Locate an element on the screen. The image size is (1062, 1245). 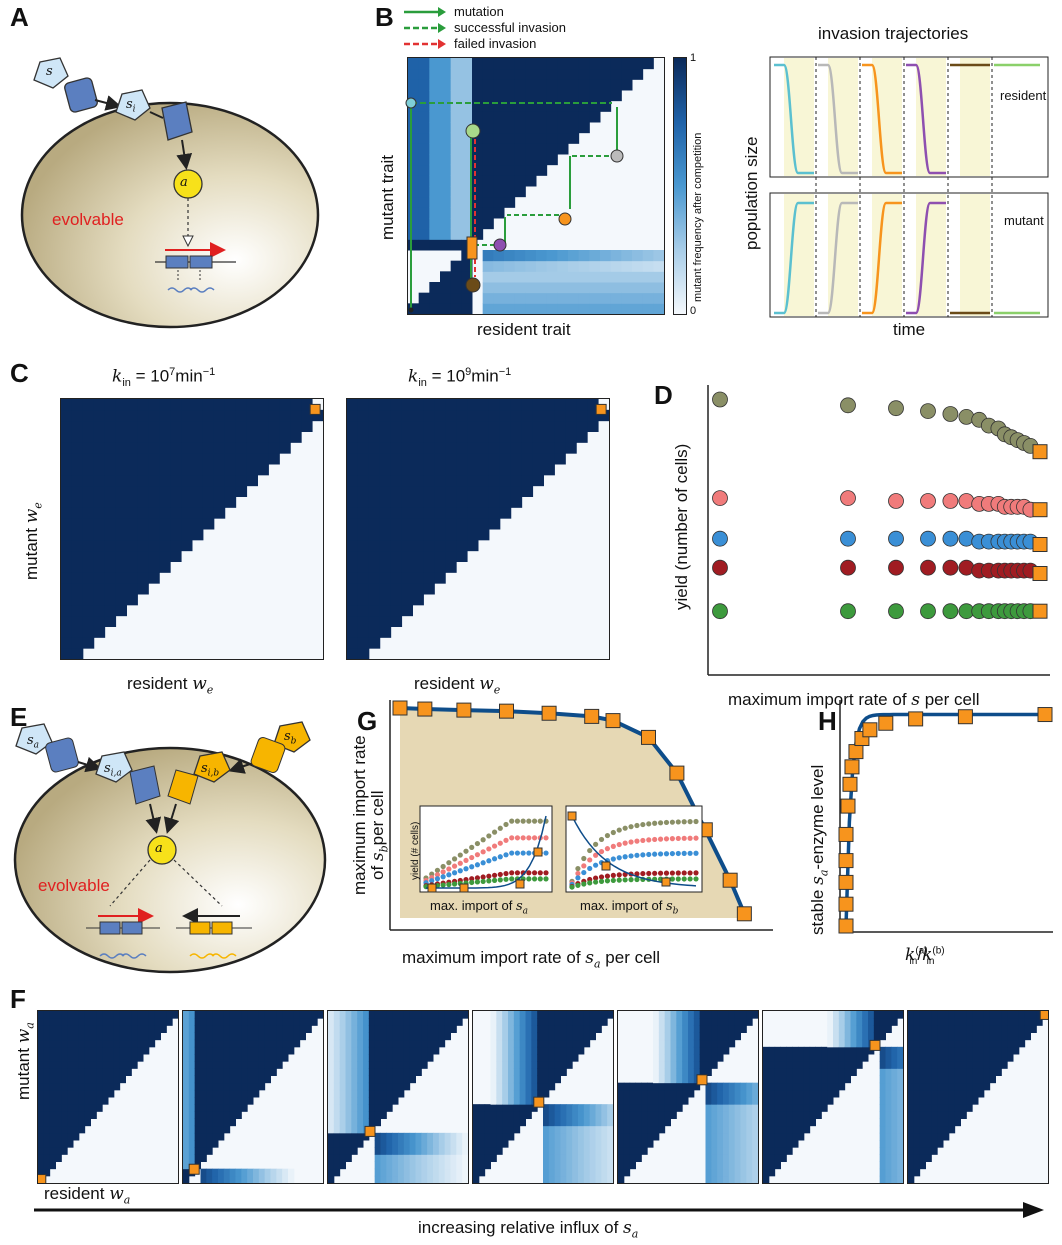
frontier-point is located at coordinates (730, 880).